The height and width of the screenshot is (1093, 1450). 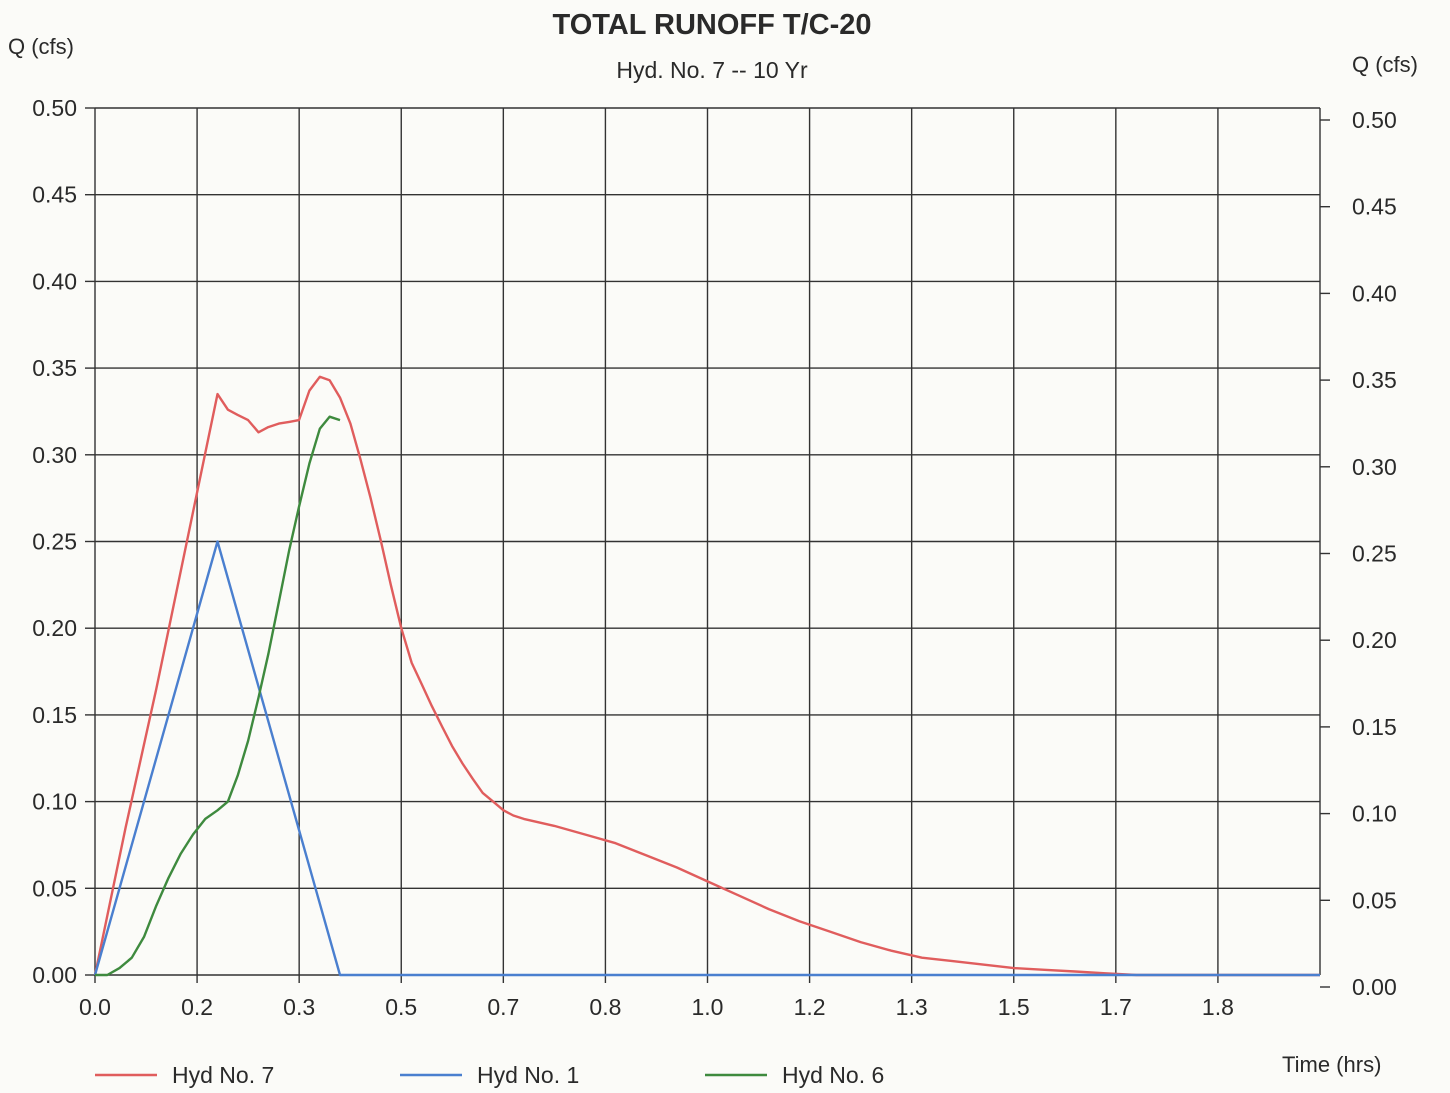 I want to click on x-tick-label: 0.8, so click(x=605, y=1007).